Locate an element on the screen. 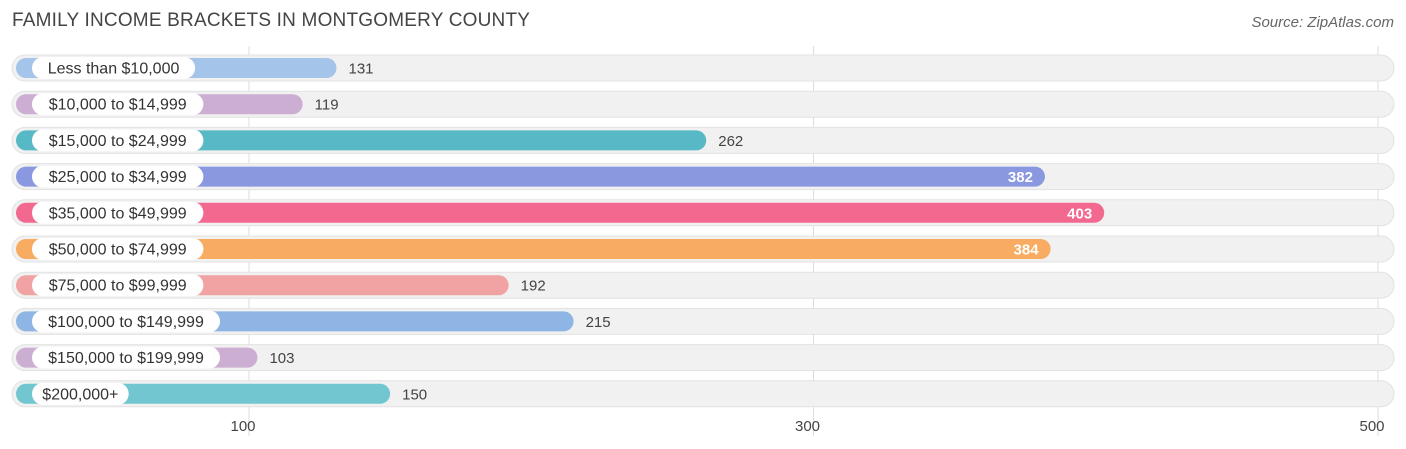  bar-row: $75,000 to $99,999 192 is located at coordinates (703, 285).